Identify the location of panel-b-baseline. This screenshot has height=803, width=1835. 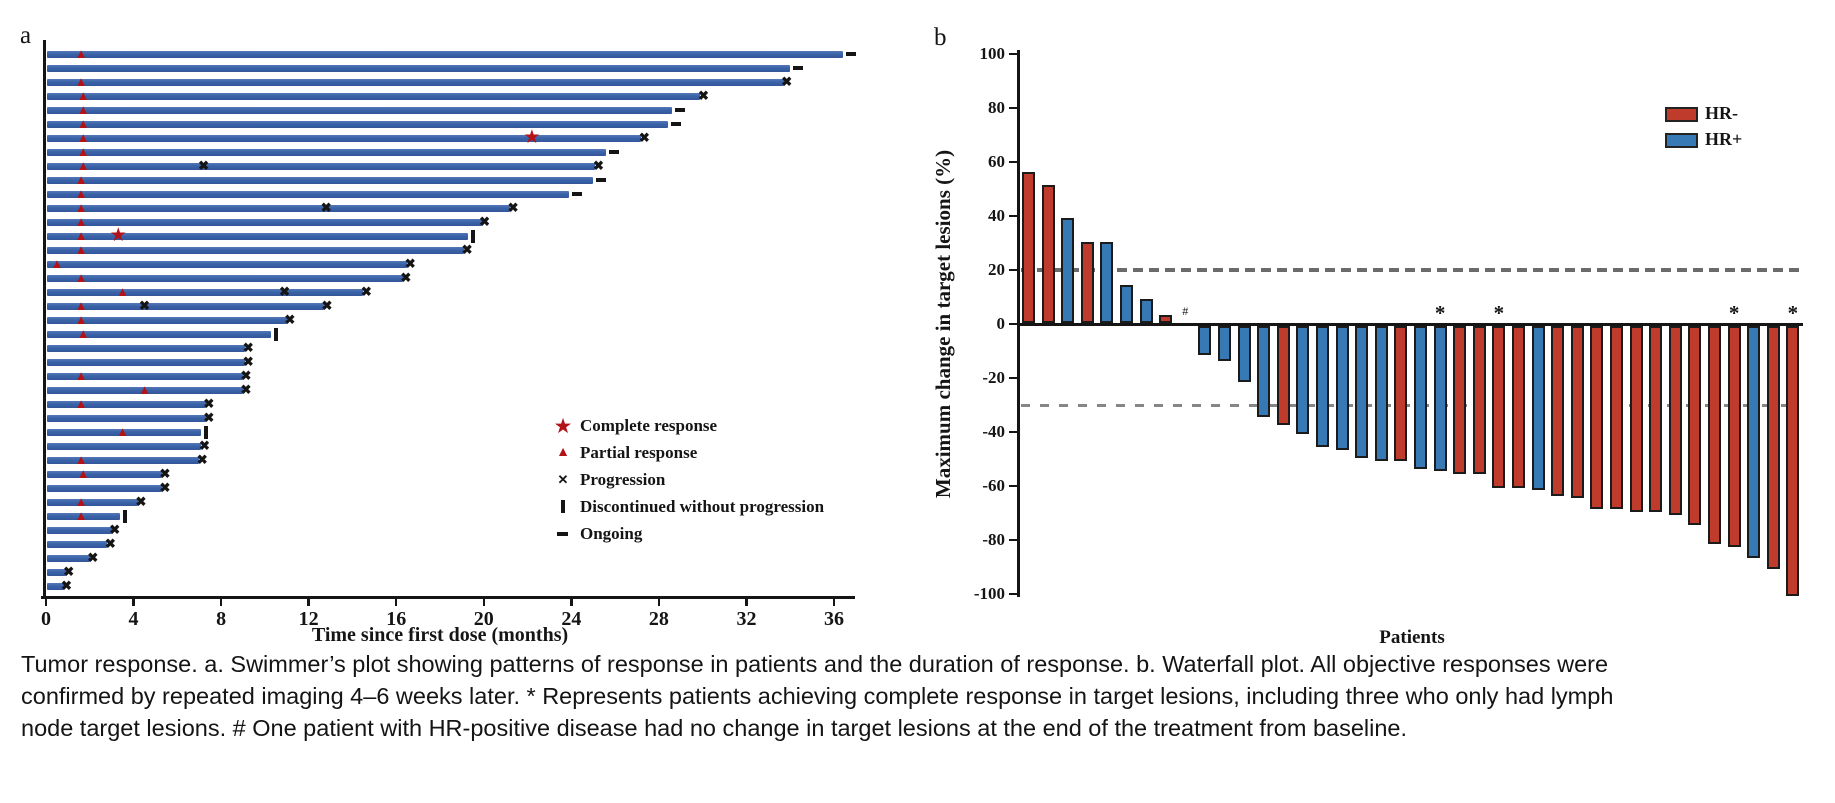
(1411, 324).